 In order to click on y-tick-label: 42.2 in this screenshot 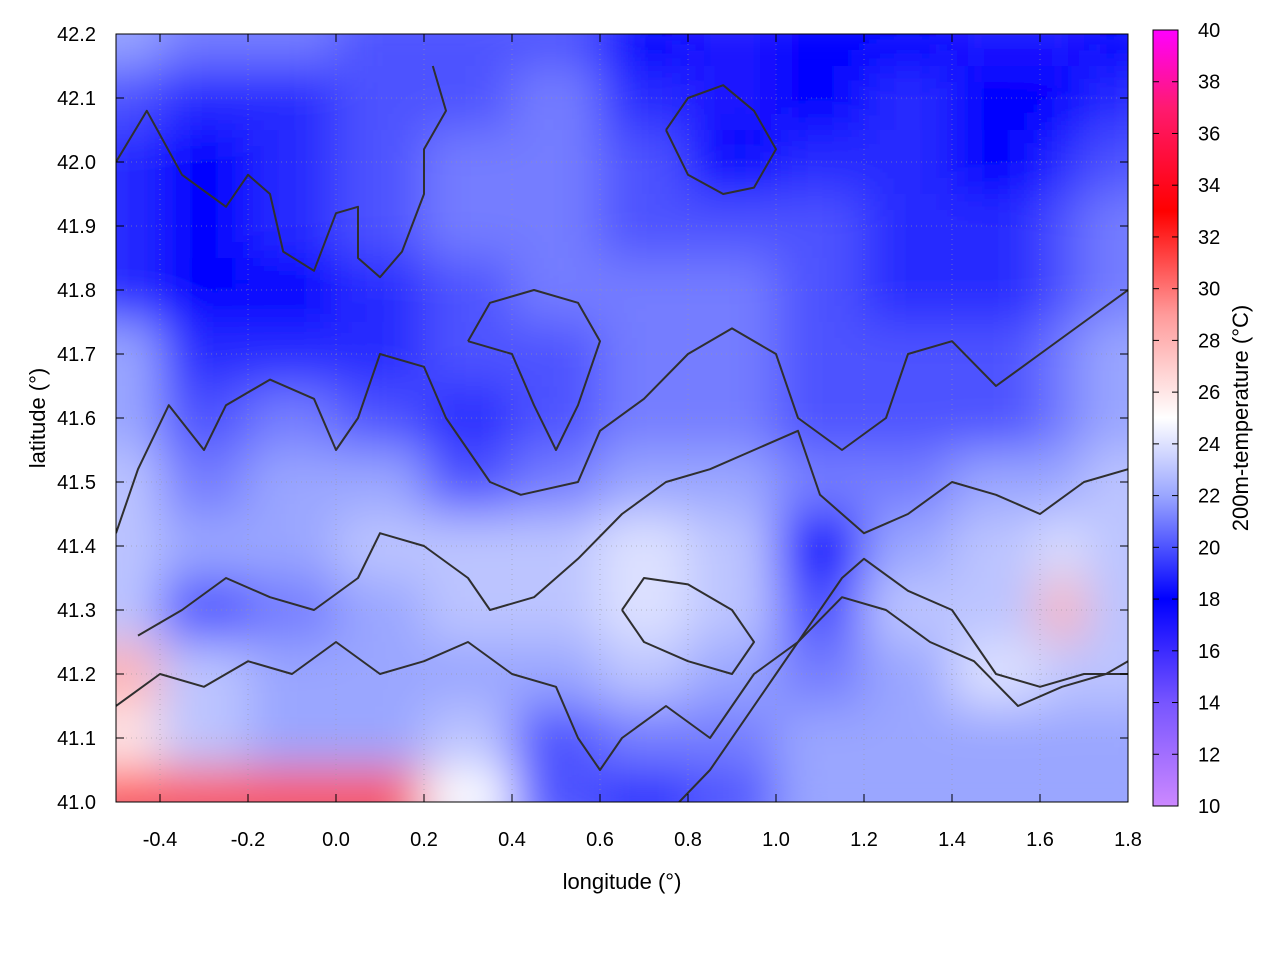, I will do `click(76, 35)`.